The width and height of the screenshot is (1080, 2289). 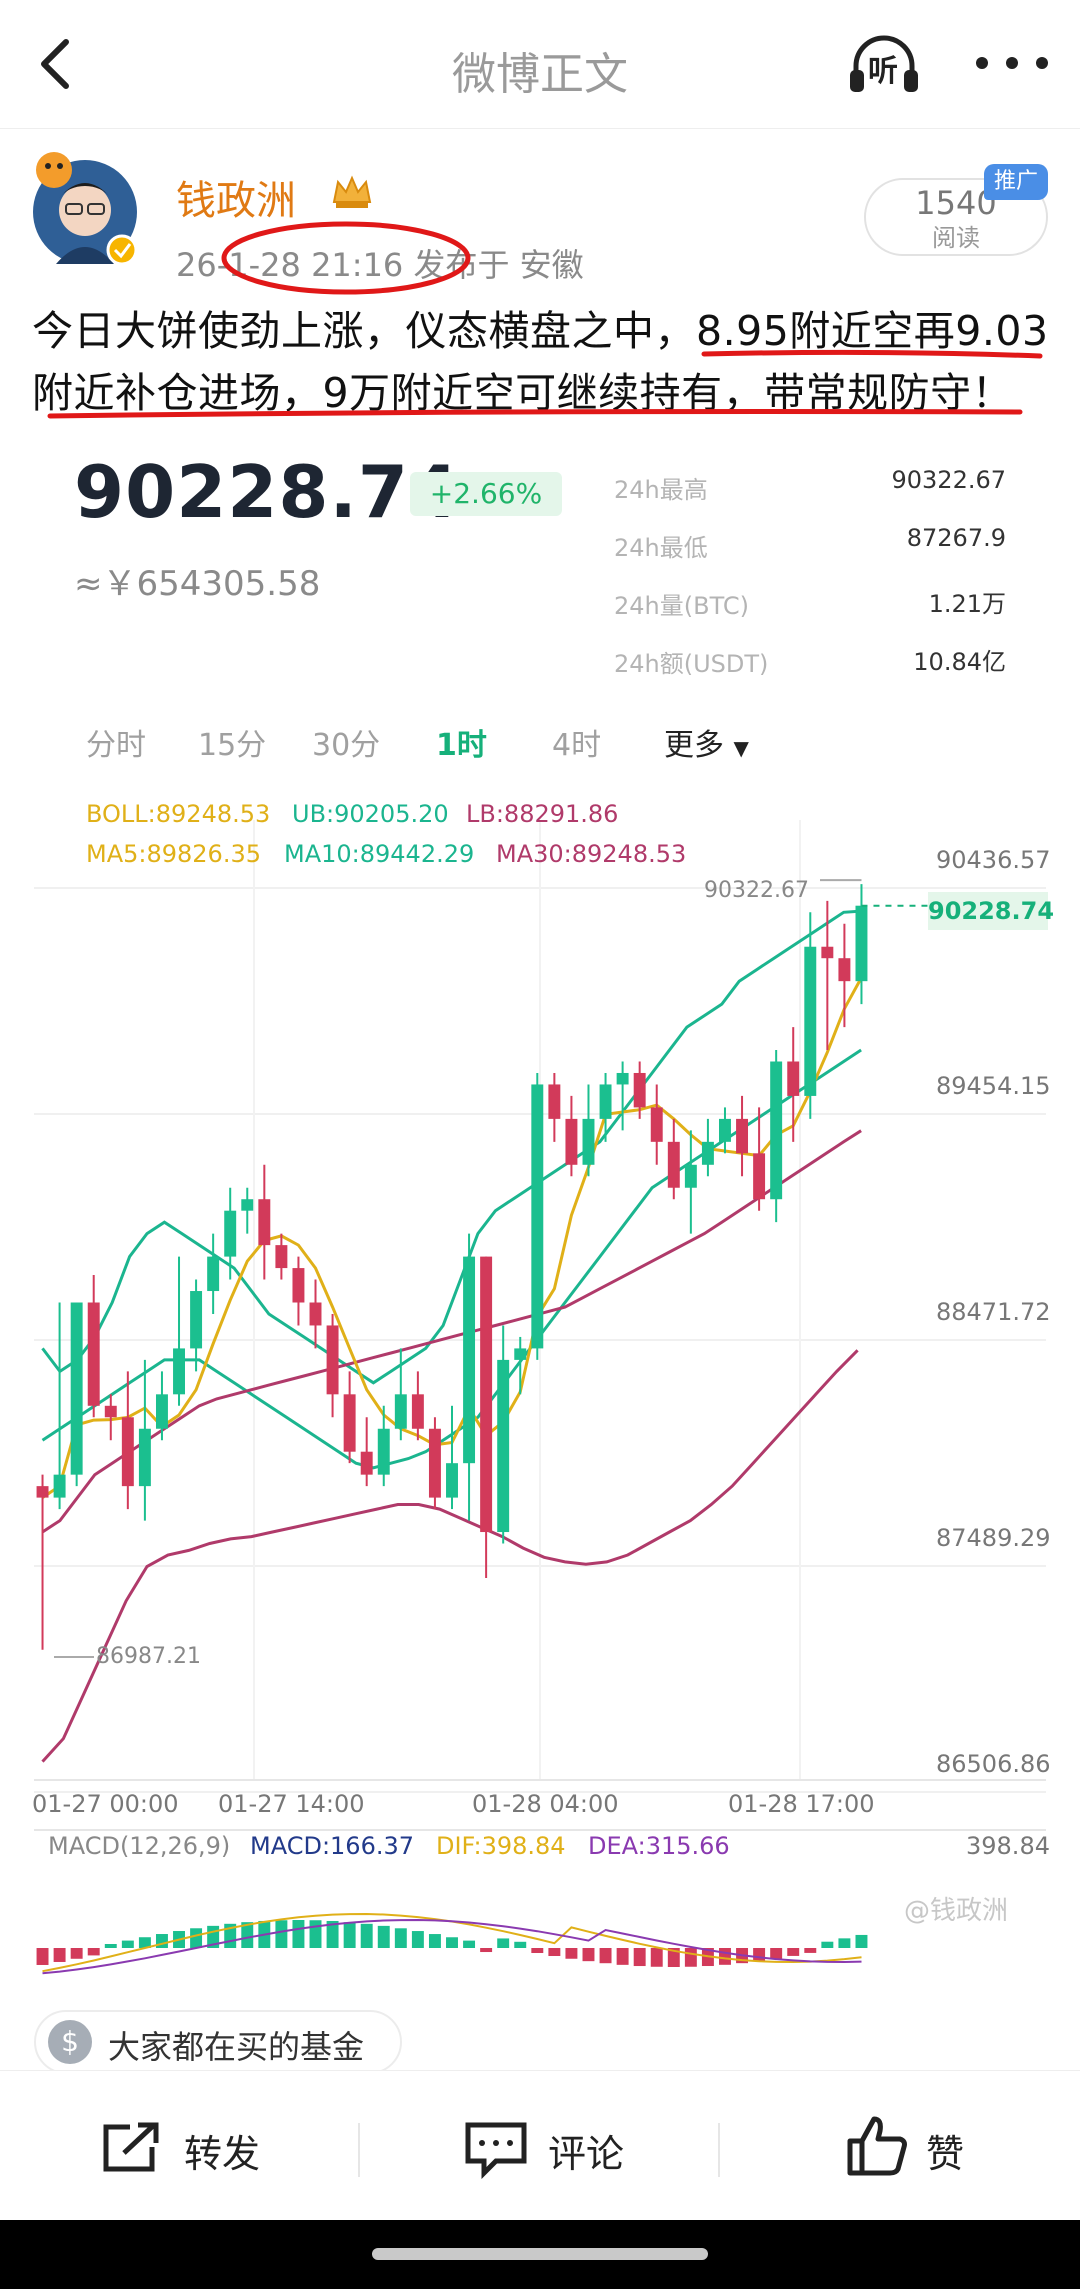 I want to click on like-button: 赞, so click(x=926, y=2147).